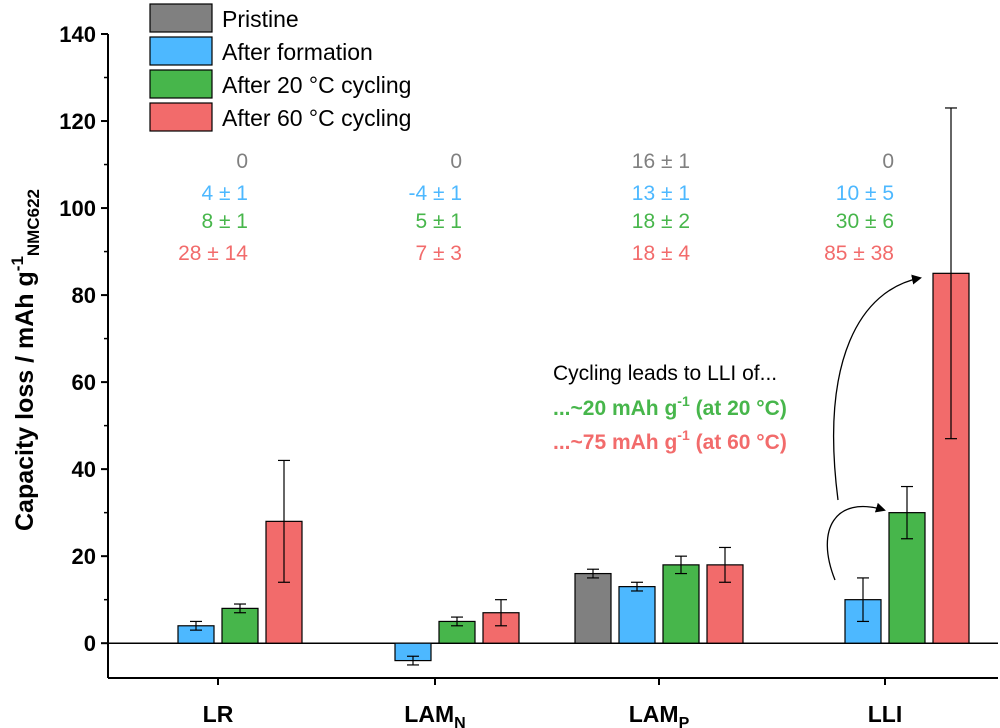 The width and height of the screenshot is (1000, 728). I want to click on arrow-to-20c-bar, so click(856, 541).